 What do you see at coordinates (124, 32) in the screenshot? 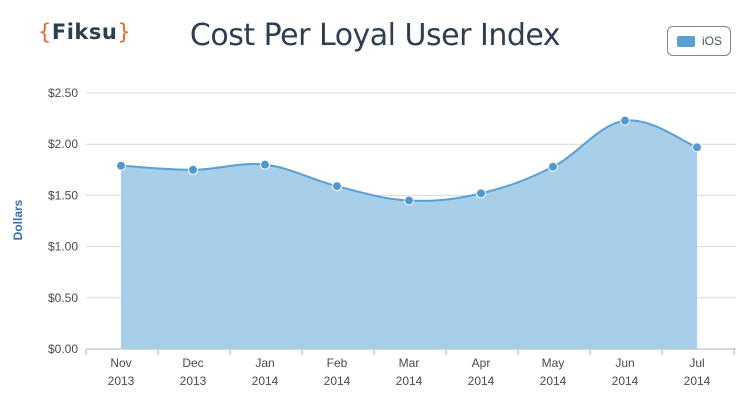
I see `logo-brace-close: }` at bounding box center [124, 32].